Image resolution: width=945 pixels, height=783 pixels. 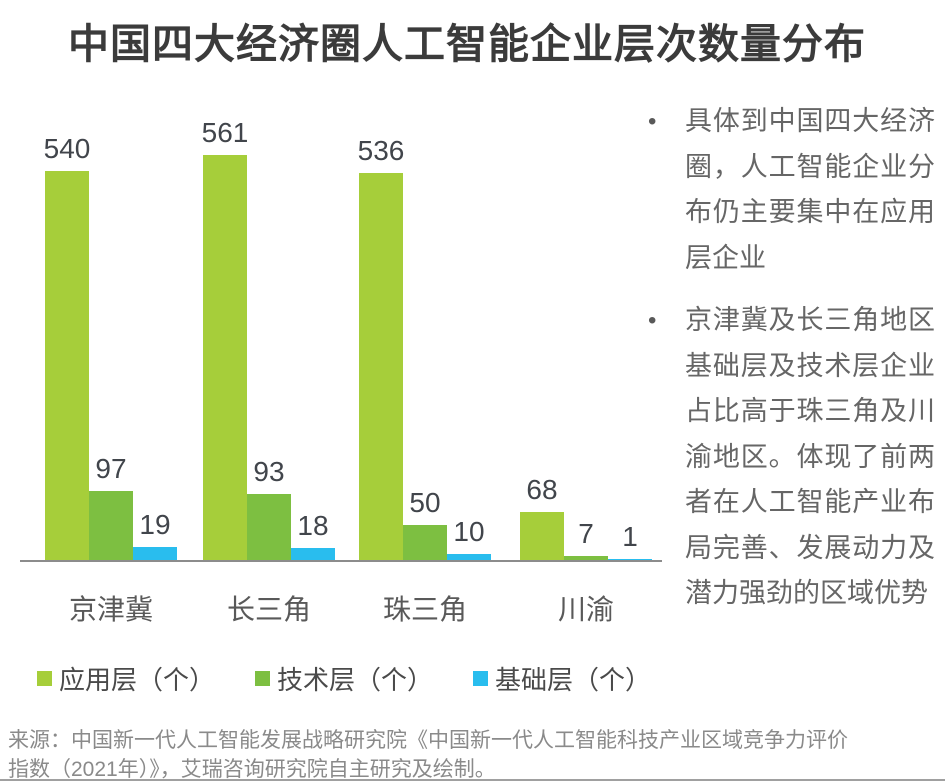 I want to click on note-bullet-1-text: 具体到中国四大经济圈，人工智能企业分布仍主要集中在应用层企业, so click(x=810, y=189).